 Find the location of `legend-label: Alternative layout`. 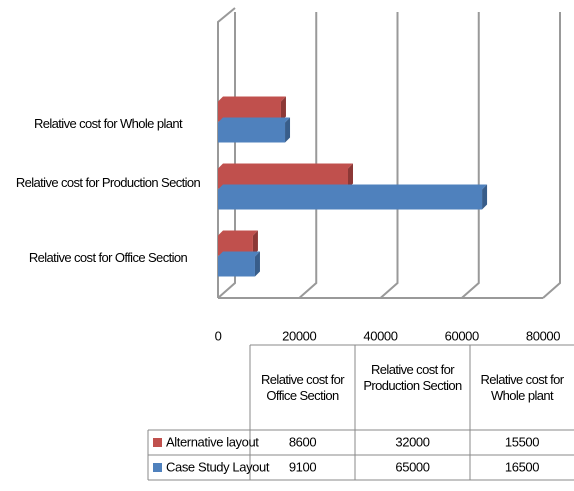

legend-label: Alternative layout is located at coordinates (212, 441).